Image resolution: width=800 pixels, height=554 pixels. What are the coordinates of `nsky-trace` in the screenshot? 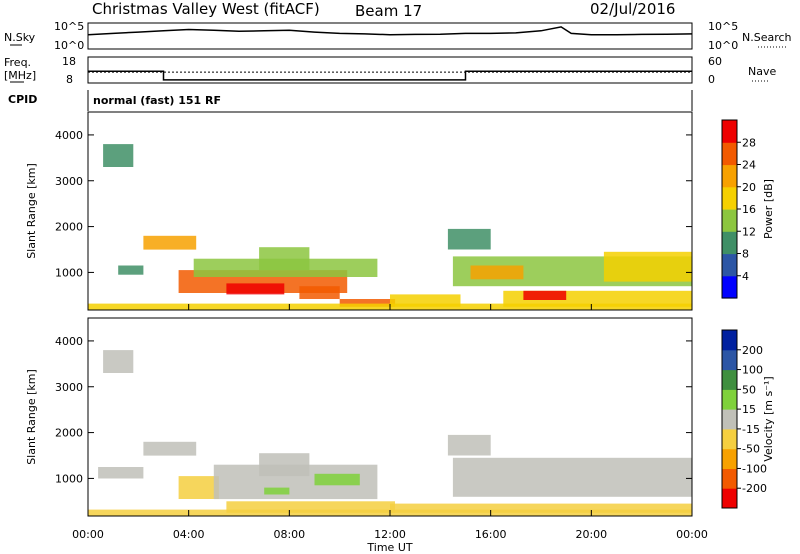 It's located at (390, 31).